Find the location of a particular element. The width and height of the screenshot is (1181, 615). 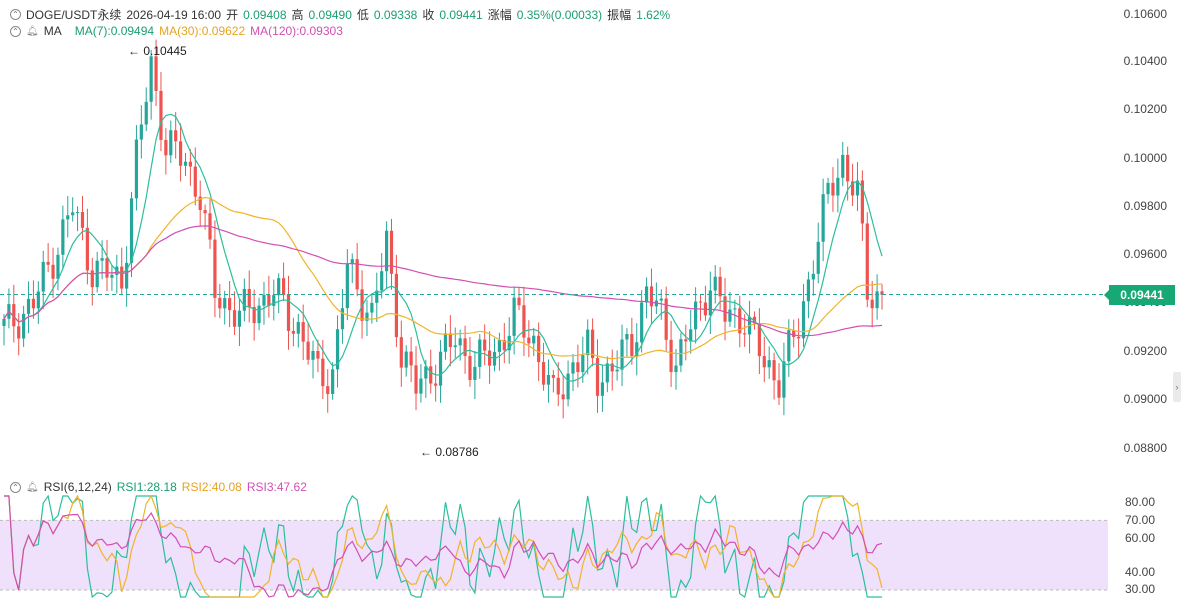

change-label: 涨幅 is located at coordinates (499, 15).